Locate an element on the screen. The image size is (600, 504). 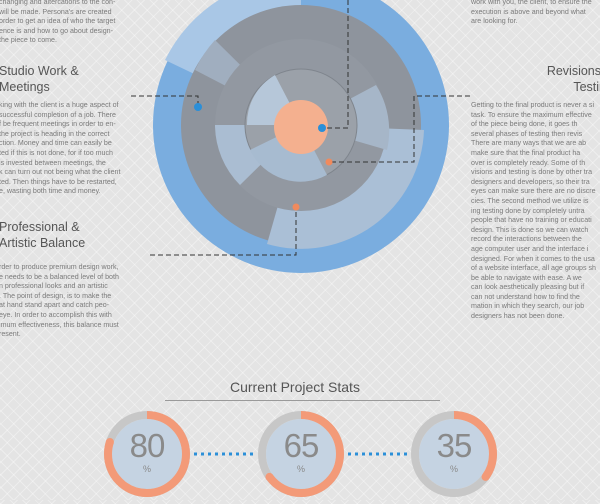
text-line: e needs to be a balanced level of both is located at coordinates (59, 276).